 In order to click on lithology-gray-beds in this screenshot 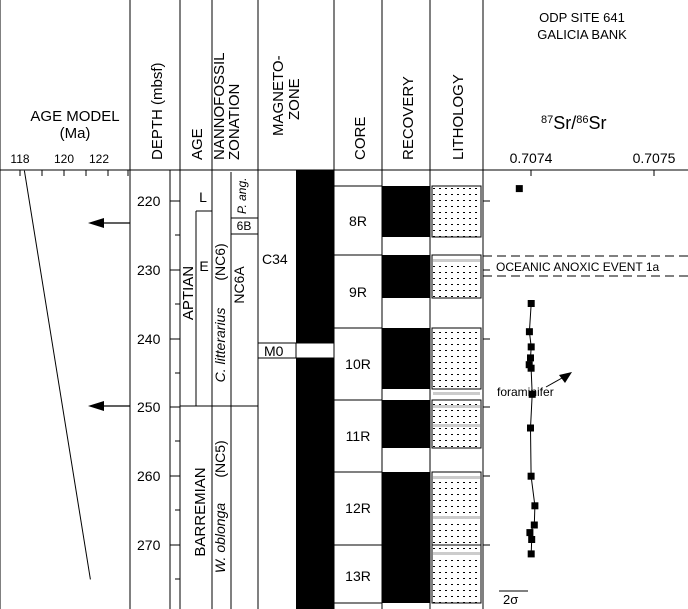, I will do `click(456, 407)`.